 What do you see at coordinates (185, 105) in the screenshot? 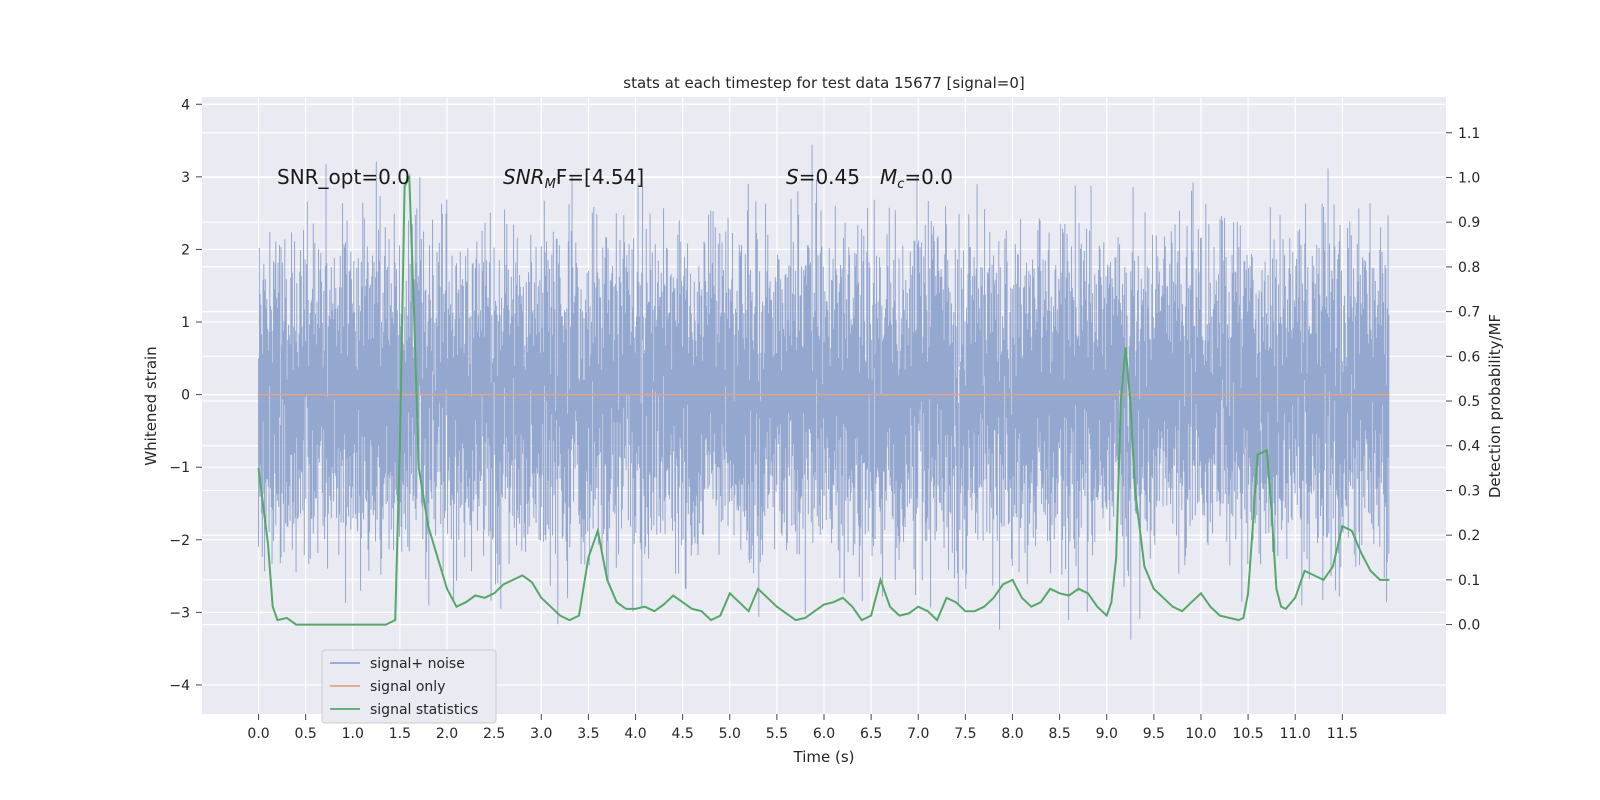
I see `y-left-tick-label-8: 4` at bounding box center [185, 105].